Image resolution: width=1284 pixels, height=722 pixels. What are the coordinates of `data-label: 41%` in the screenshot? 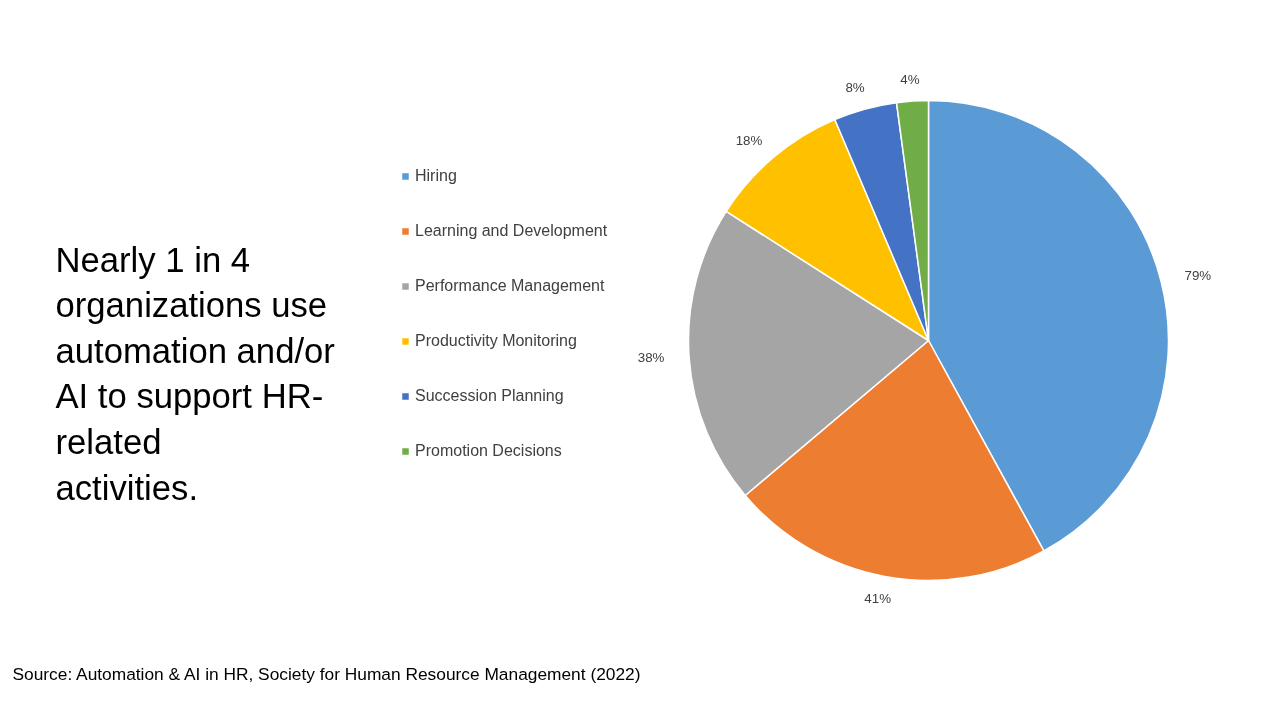 It's located at (878, 598).